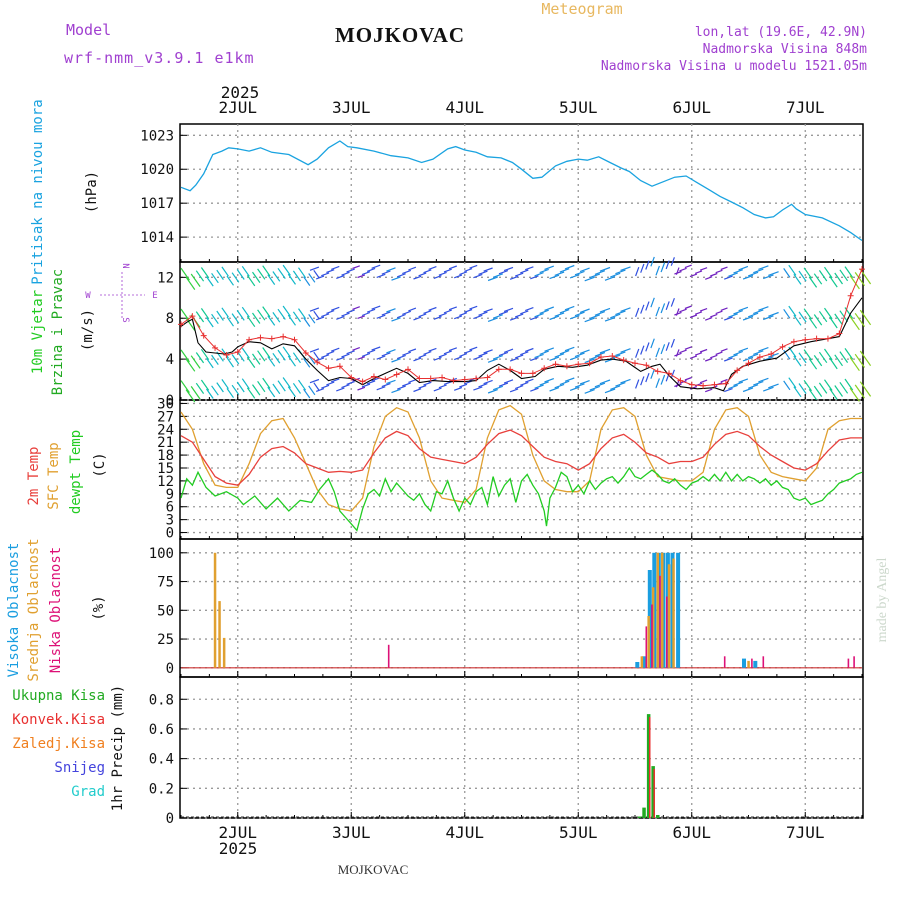 This screenshot has height=900, width=900. Describe the element at coordinates (691, 832) in the screenshot. I see `day-label-bottom: 6JUL` at that location.